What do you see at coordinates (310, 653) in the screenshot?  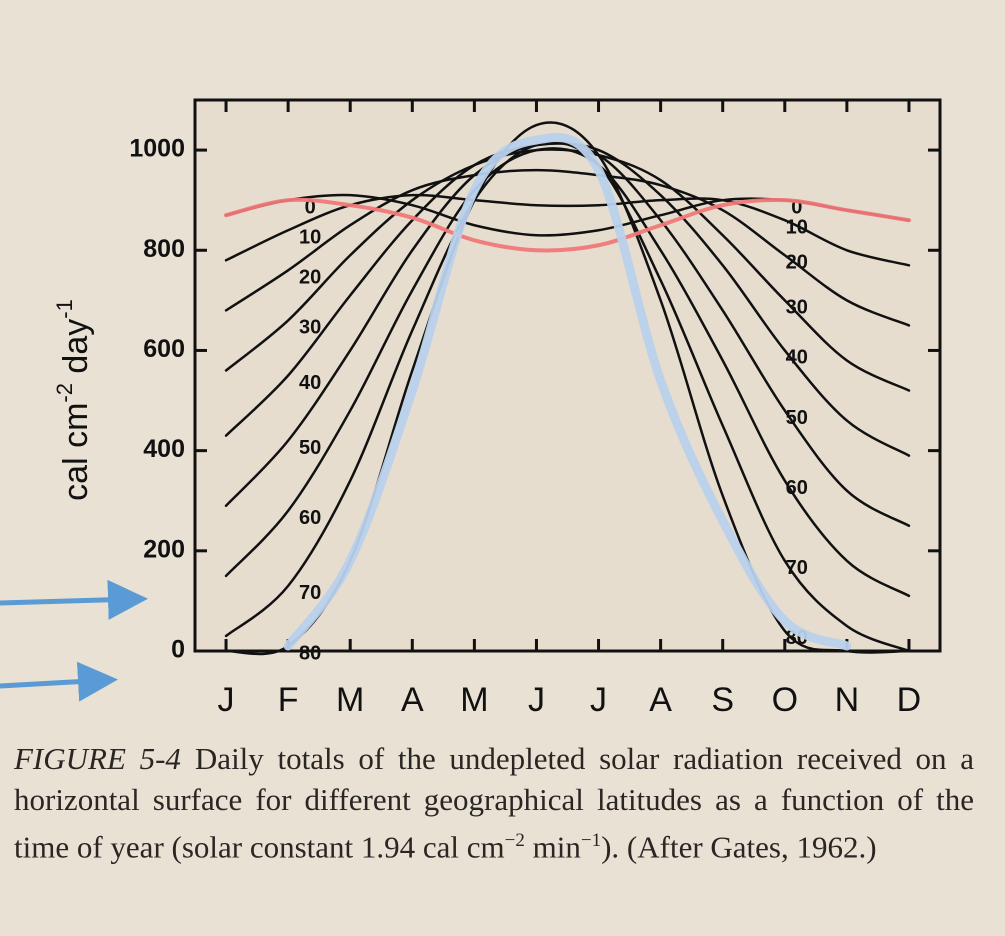 I see `latitude-label: 80` at bounding box center [310, 653].